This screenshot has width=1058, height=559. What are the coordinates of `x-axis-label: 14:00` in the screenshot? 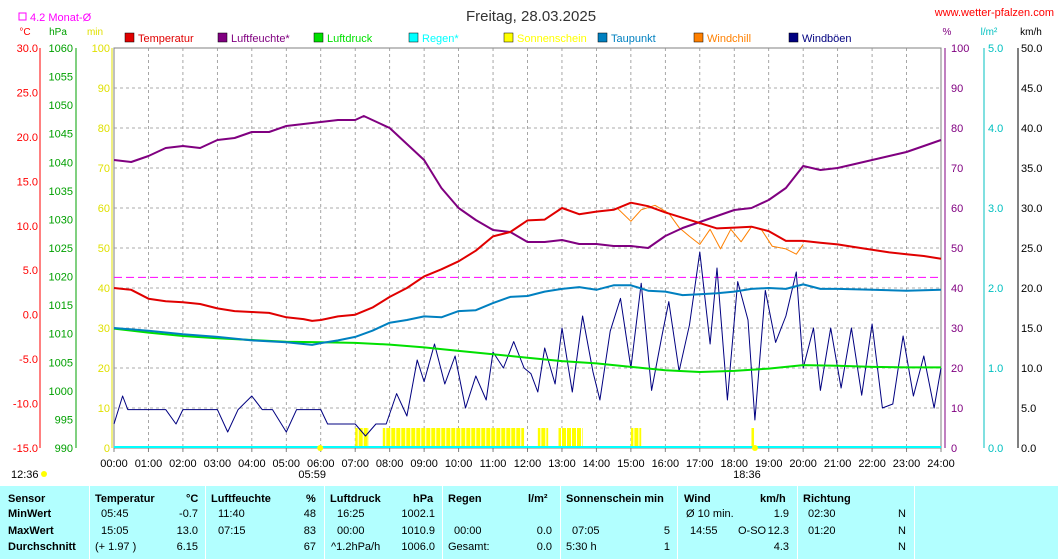 It's located at (597, 464).